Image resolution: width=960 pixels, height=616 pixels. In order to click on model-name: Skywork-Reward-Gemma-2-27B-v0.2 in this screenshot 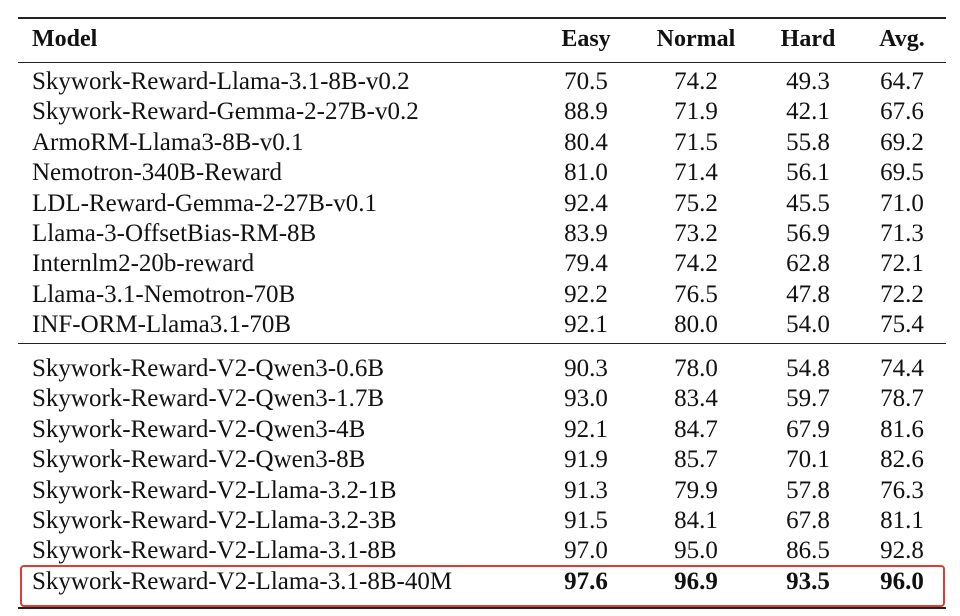, I will do `click(225, 112)`.